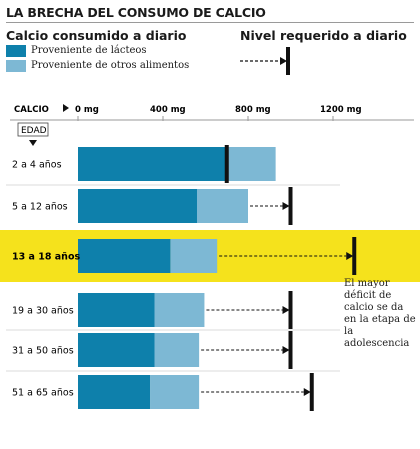 This screenshot has width=420, height=449. Describe the element at coordinates (43, 311) in the screenshot. I see `category-label: 19 a 30 años` at that location.